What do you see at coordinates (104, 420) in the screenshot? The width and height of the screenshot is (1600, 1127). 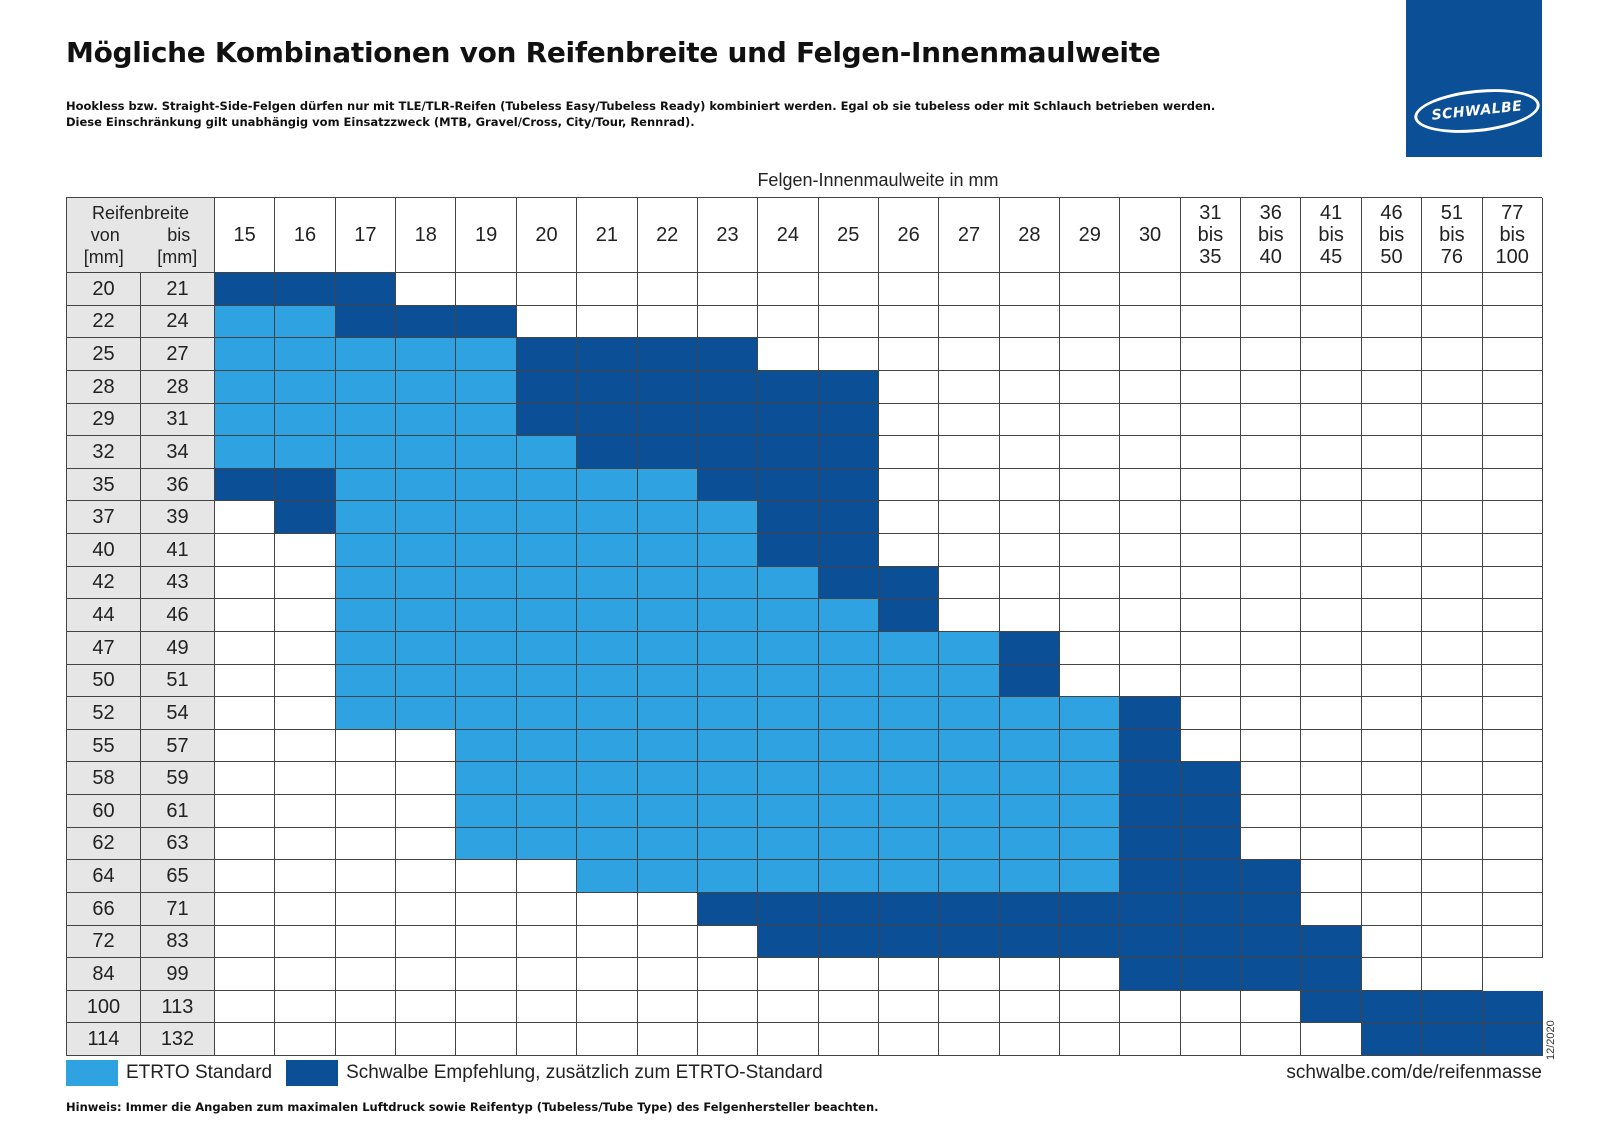 I see `row-label-von: 29` at bounding box center [104, 420].